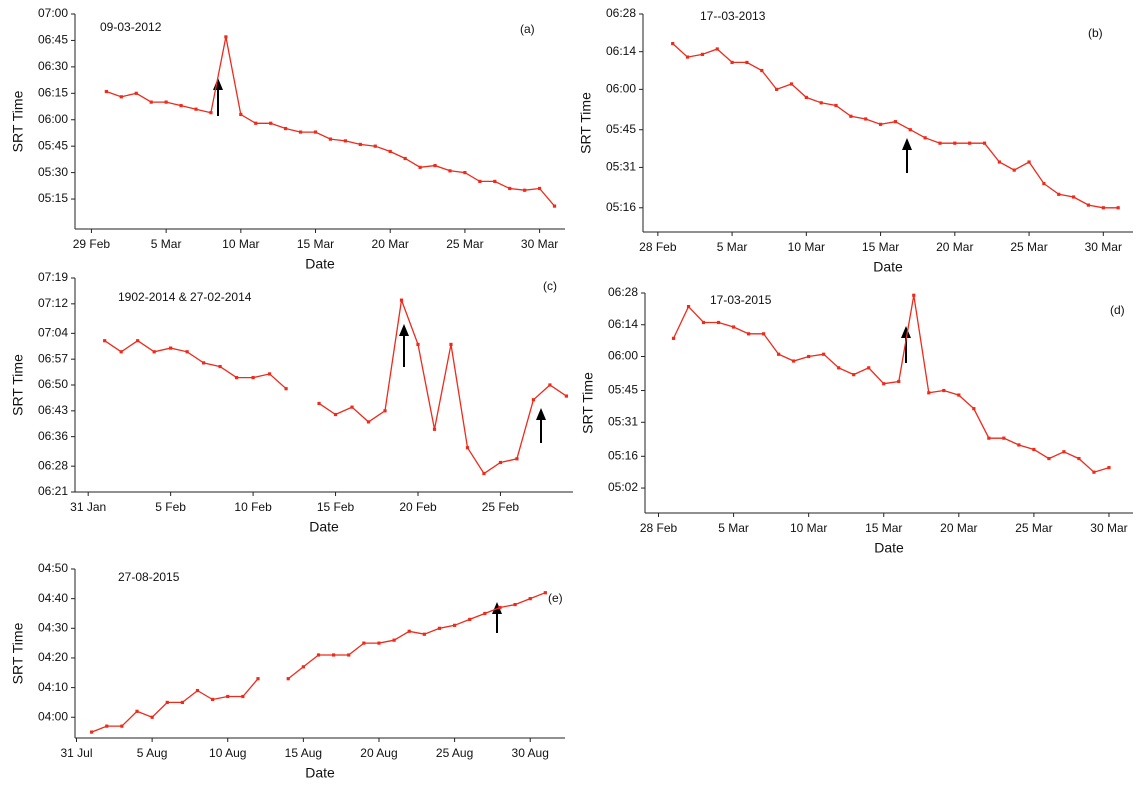 This screenshot has height=810, width=1137. What do you see at coordinates (895, 126) in the screenshot?
I see `series-line` at bounding box center [895, 126].